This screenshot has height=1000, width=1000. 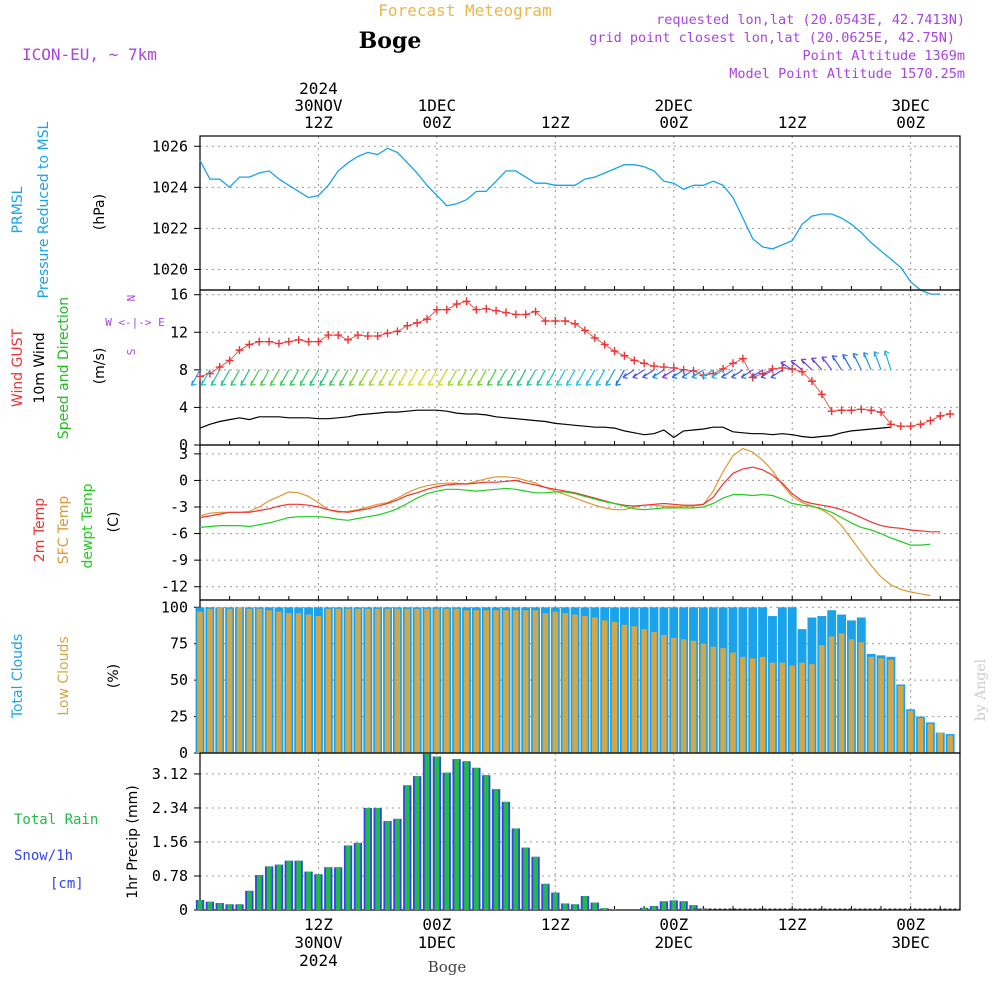 I want to click on total-clouds-label: Total Clouds, so click(x=18, y=676).